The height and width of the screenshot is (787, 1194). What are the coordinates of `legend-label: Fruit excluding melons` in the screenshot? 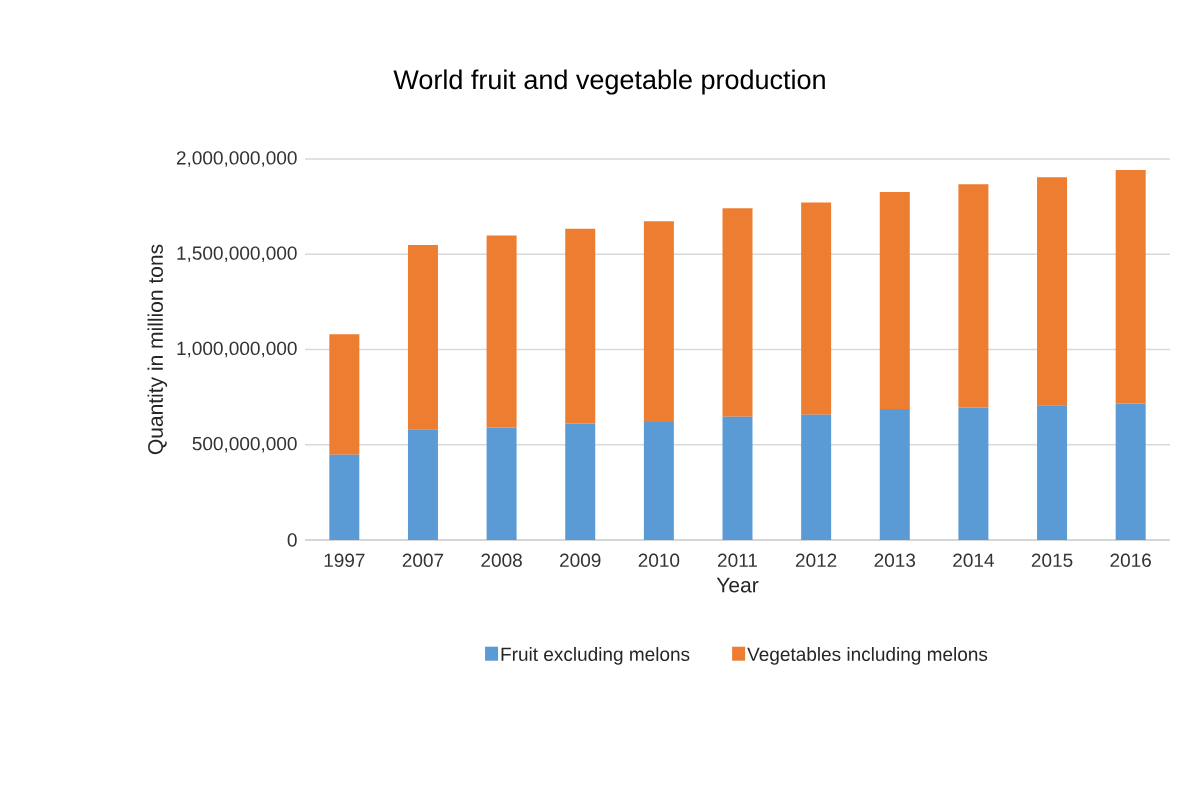 It's located at (595, 656).